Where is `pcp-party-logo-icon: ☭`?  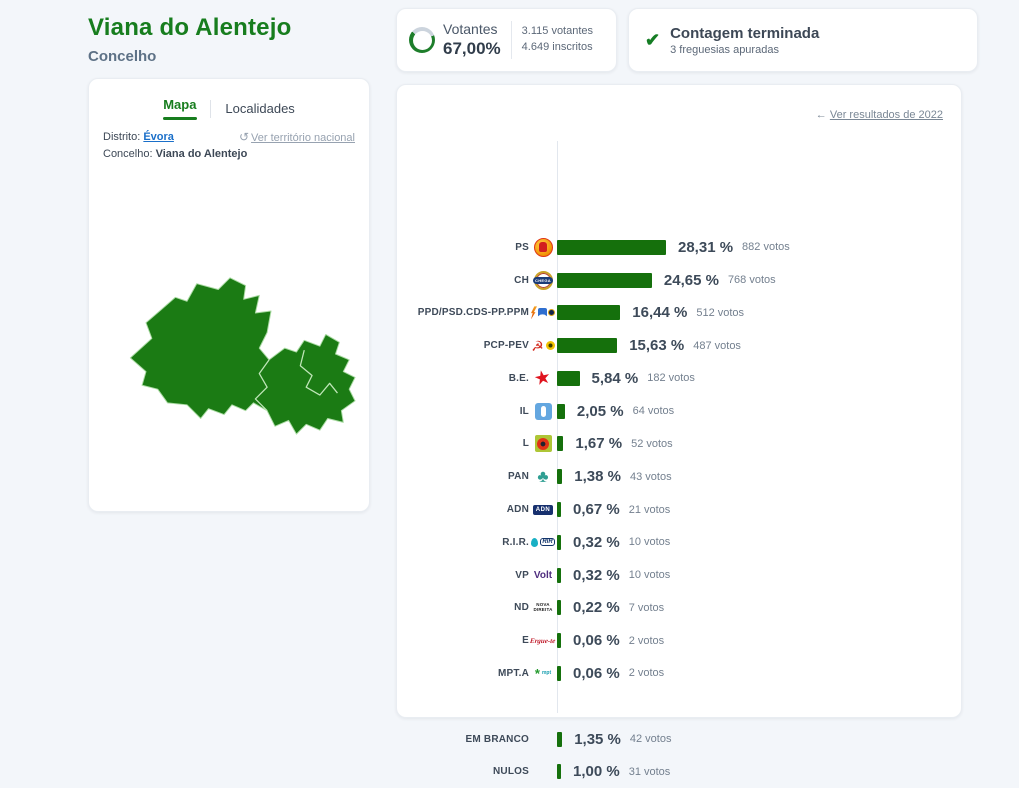
pcp-party-logo-icon: ☭ is located at coordinates (537, 345).